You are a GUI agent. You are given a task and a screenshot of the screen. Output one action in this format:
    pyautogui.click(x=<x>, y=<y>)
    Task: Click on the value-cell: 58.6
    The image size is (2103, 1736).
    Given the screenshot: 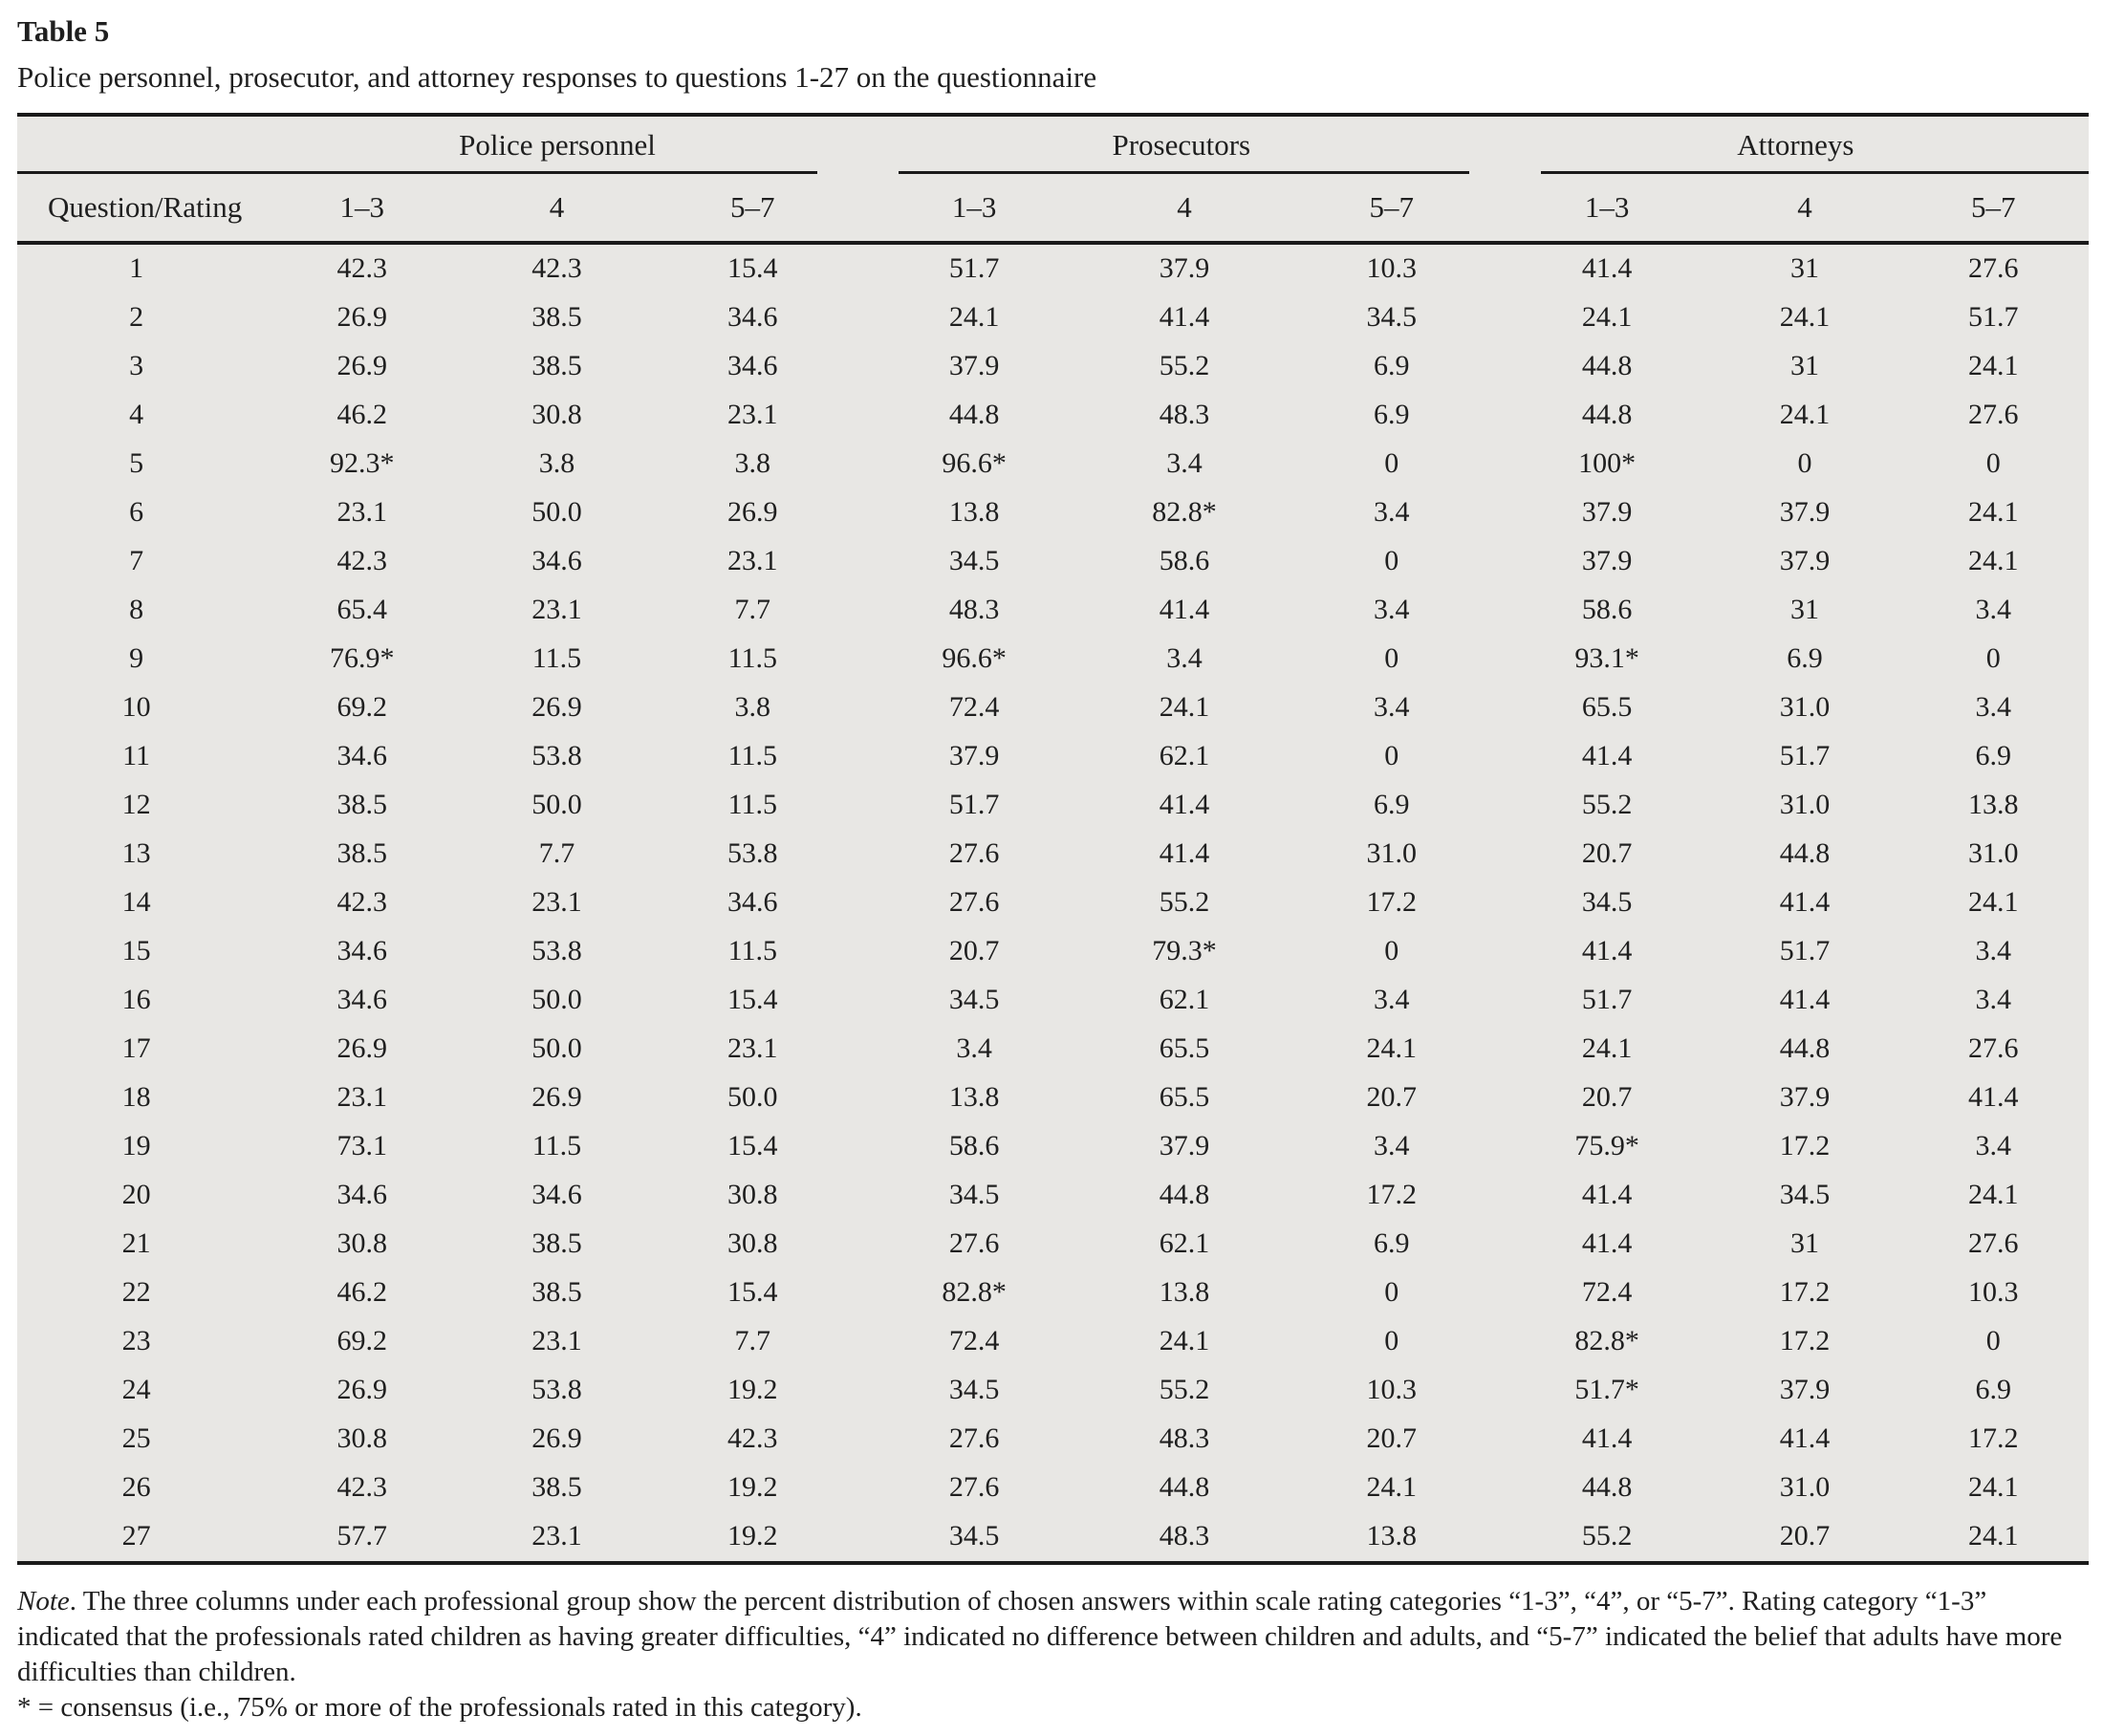 What is the action you would take?
    pyautogui.click(x=1184, y=560)
    